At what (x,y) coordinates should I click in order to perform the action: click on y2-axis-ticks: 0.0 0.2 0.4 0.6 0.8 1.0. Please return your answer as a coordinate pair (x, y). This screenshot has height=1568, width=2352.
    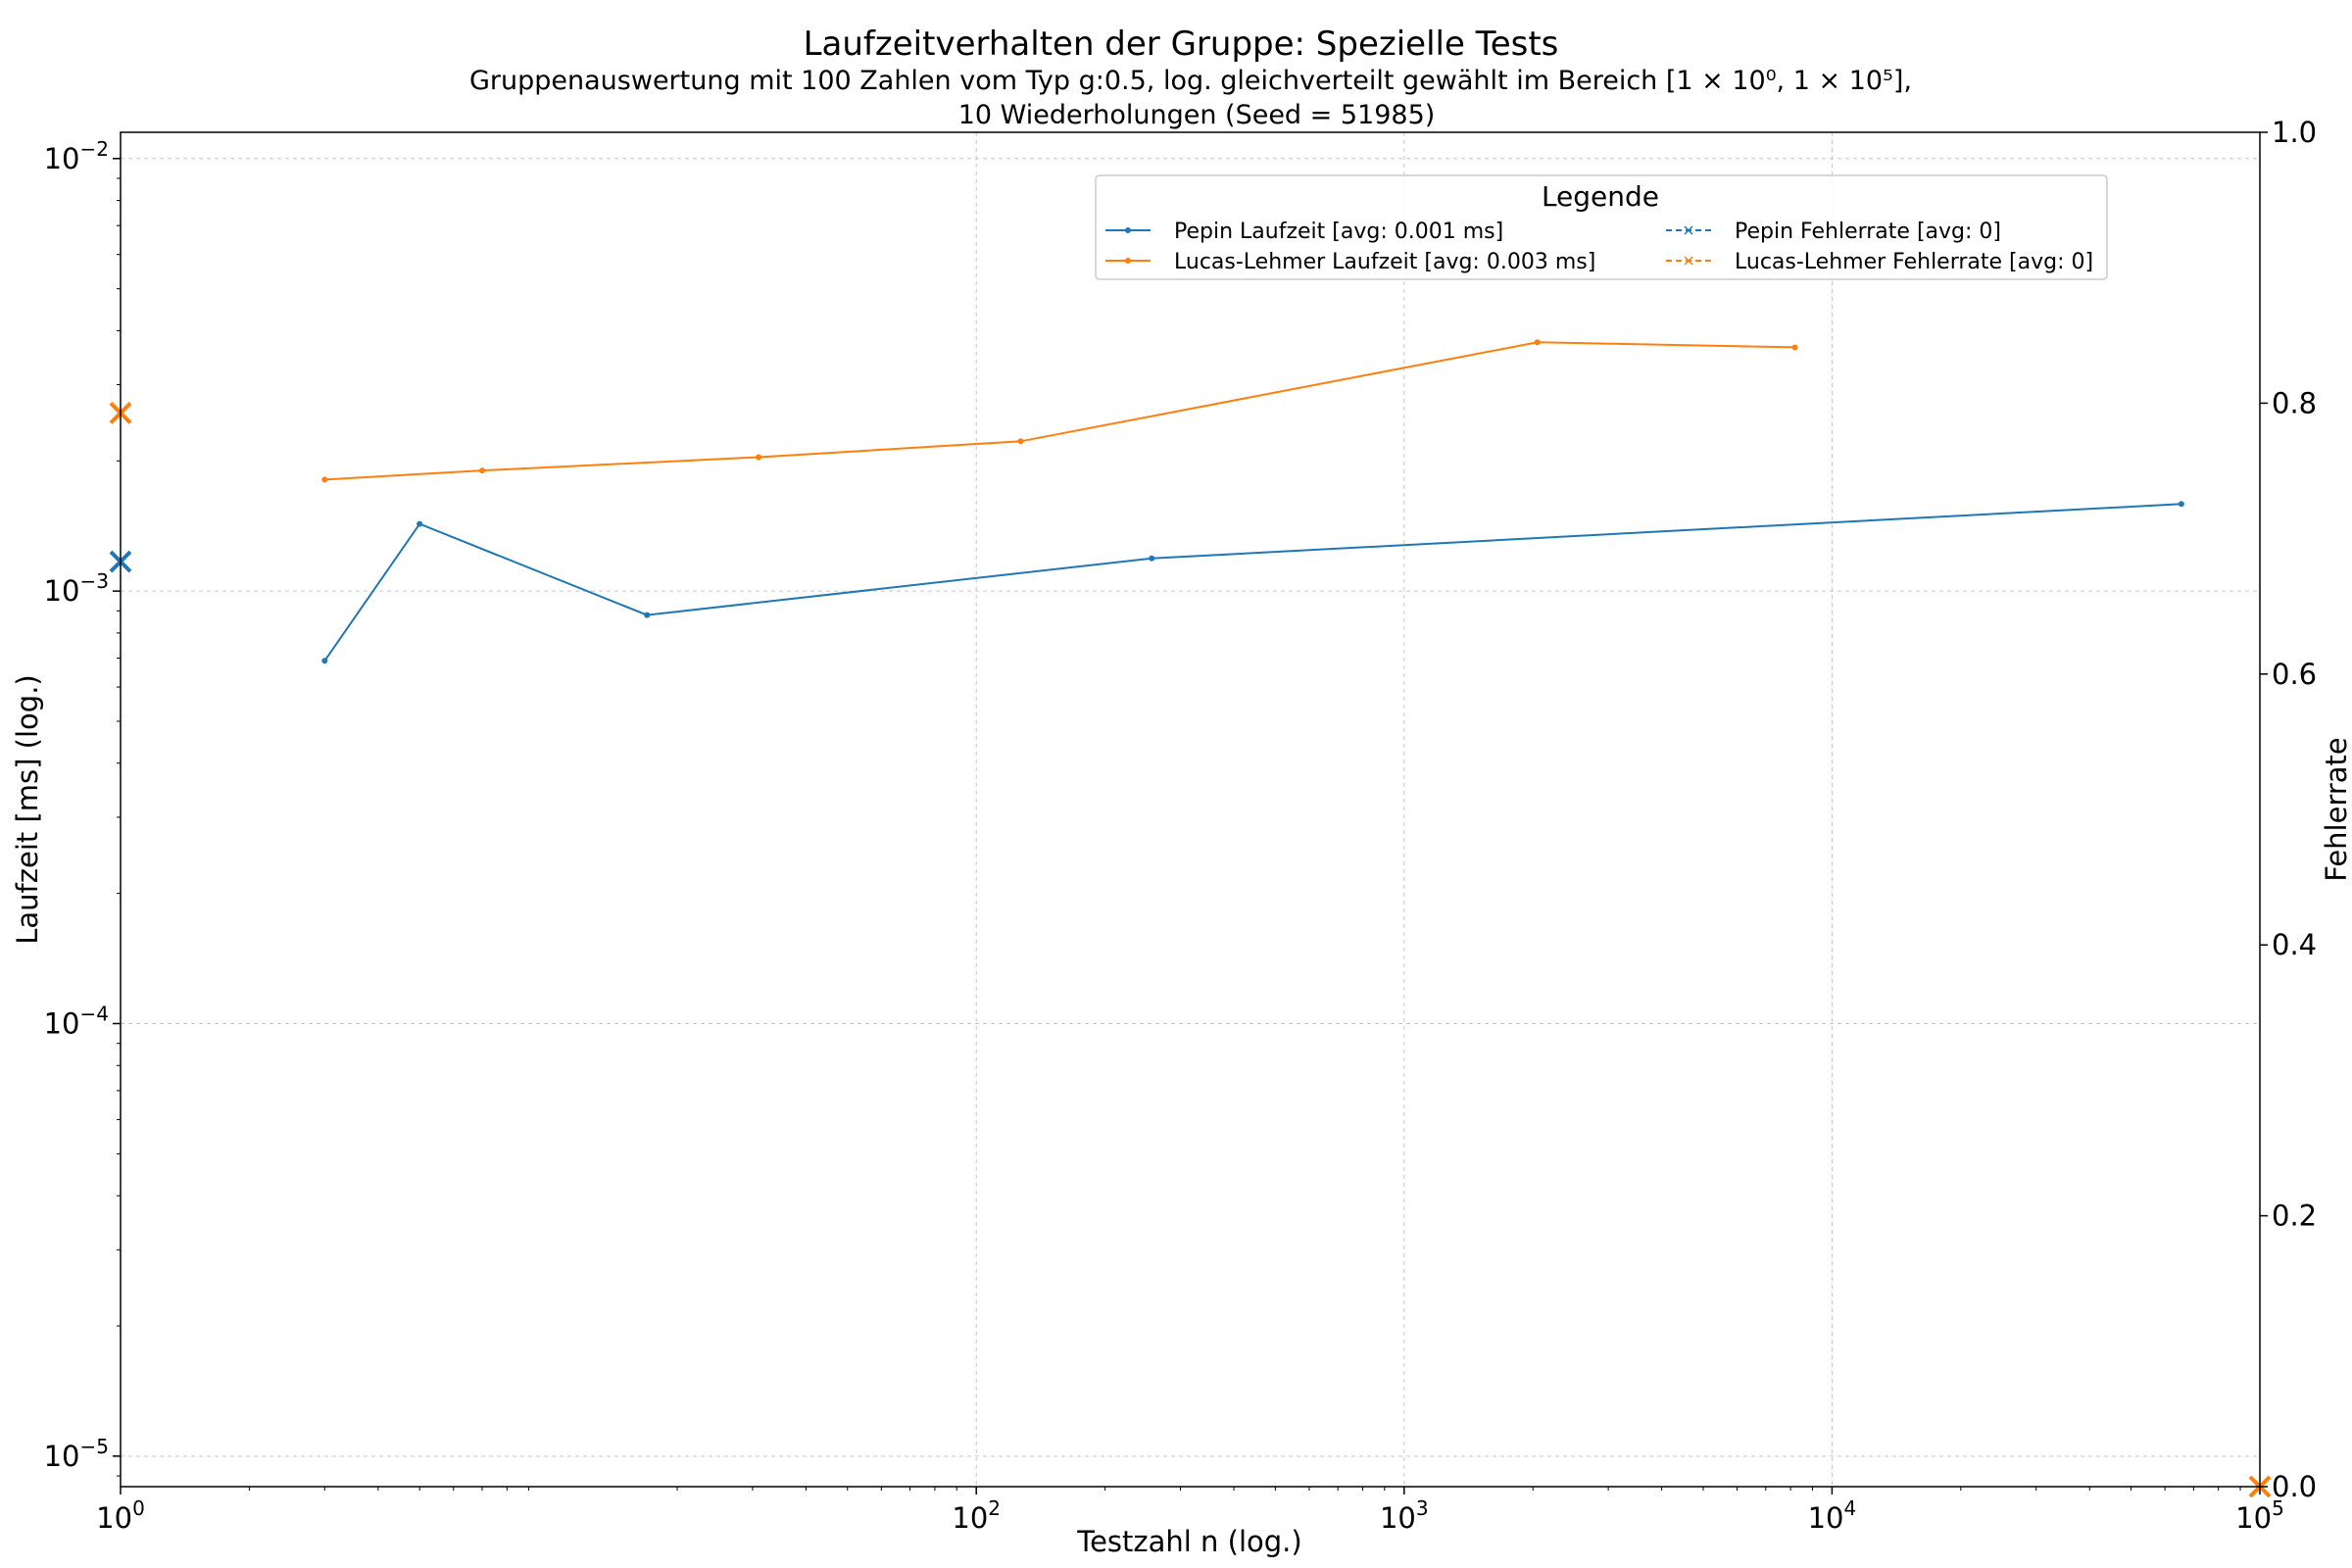
    Looking at the image, I should click on (2288, 809).